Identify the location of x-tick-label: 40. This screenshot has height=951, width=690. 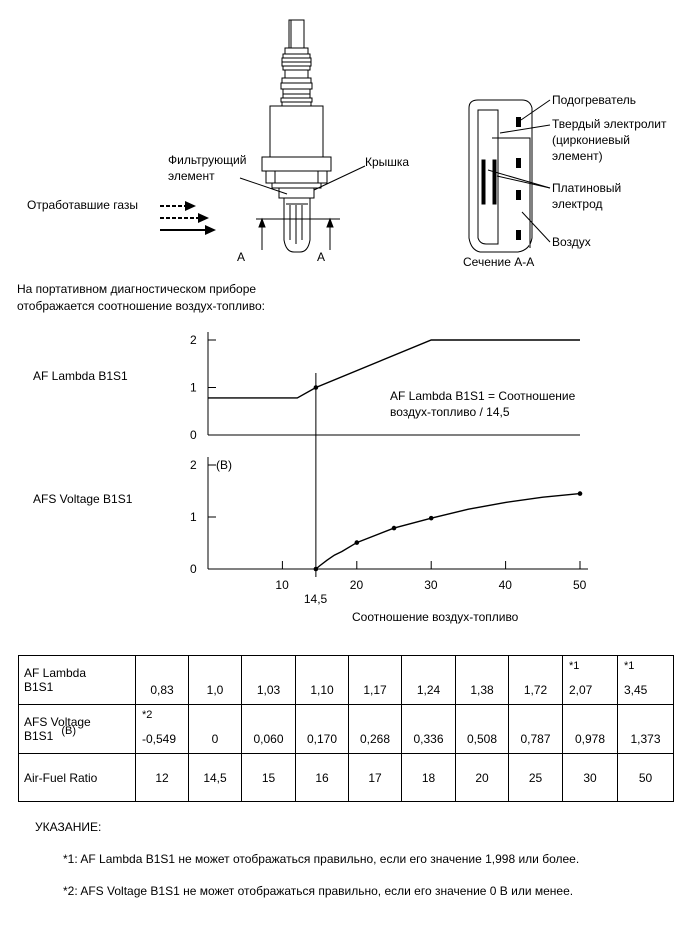
(506, 585).